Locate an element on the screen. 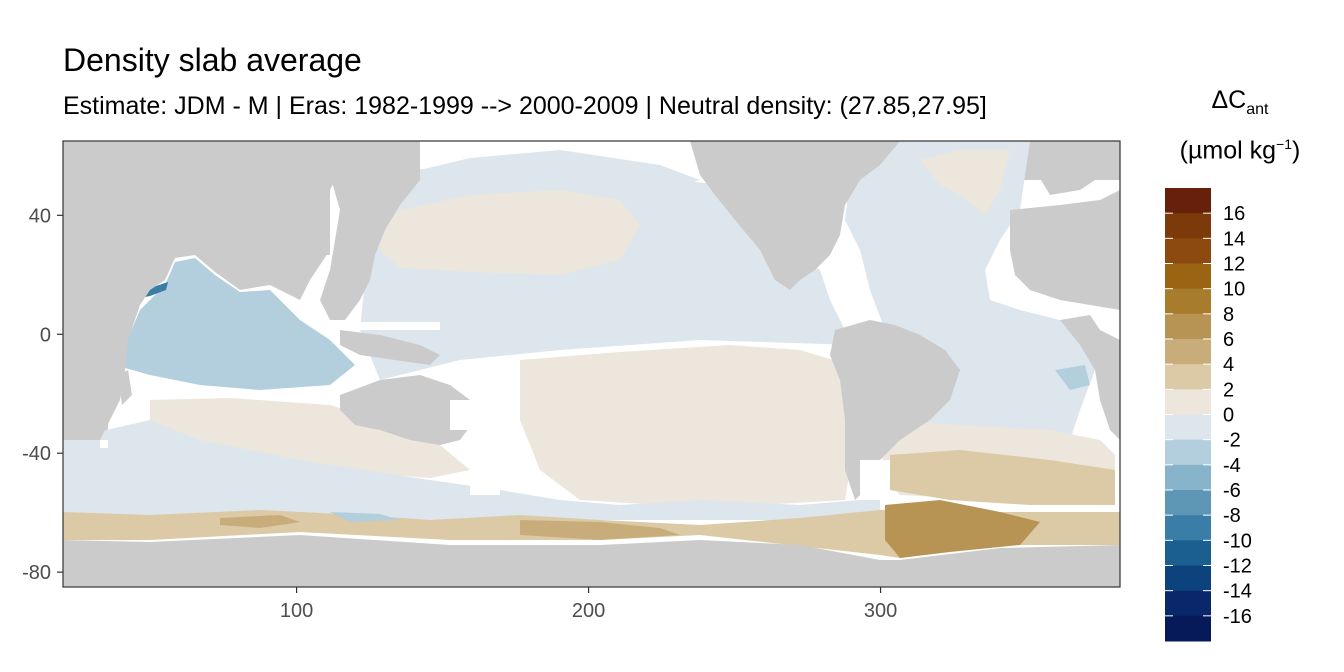 Image resolution: width=1344 pixels, height=672 pixels. legend-label: 12 is located at coordinates (1234, 265).